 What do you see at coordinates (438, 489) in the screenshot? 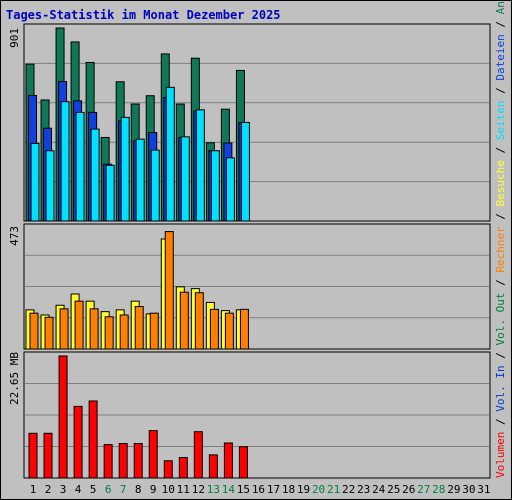
I see `x-tick-label: 28` at bounding box center [438, 489].